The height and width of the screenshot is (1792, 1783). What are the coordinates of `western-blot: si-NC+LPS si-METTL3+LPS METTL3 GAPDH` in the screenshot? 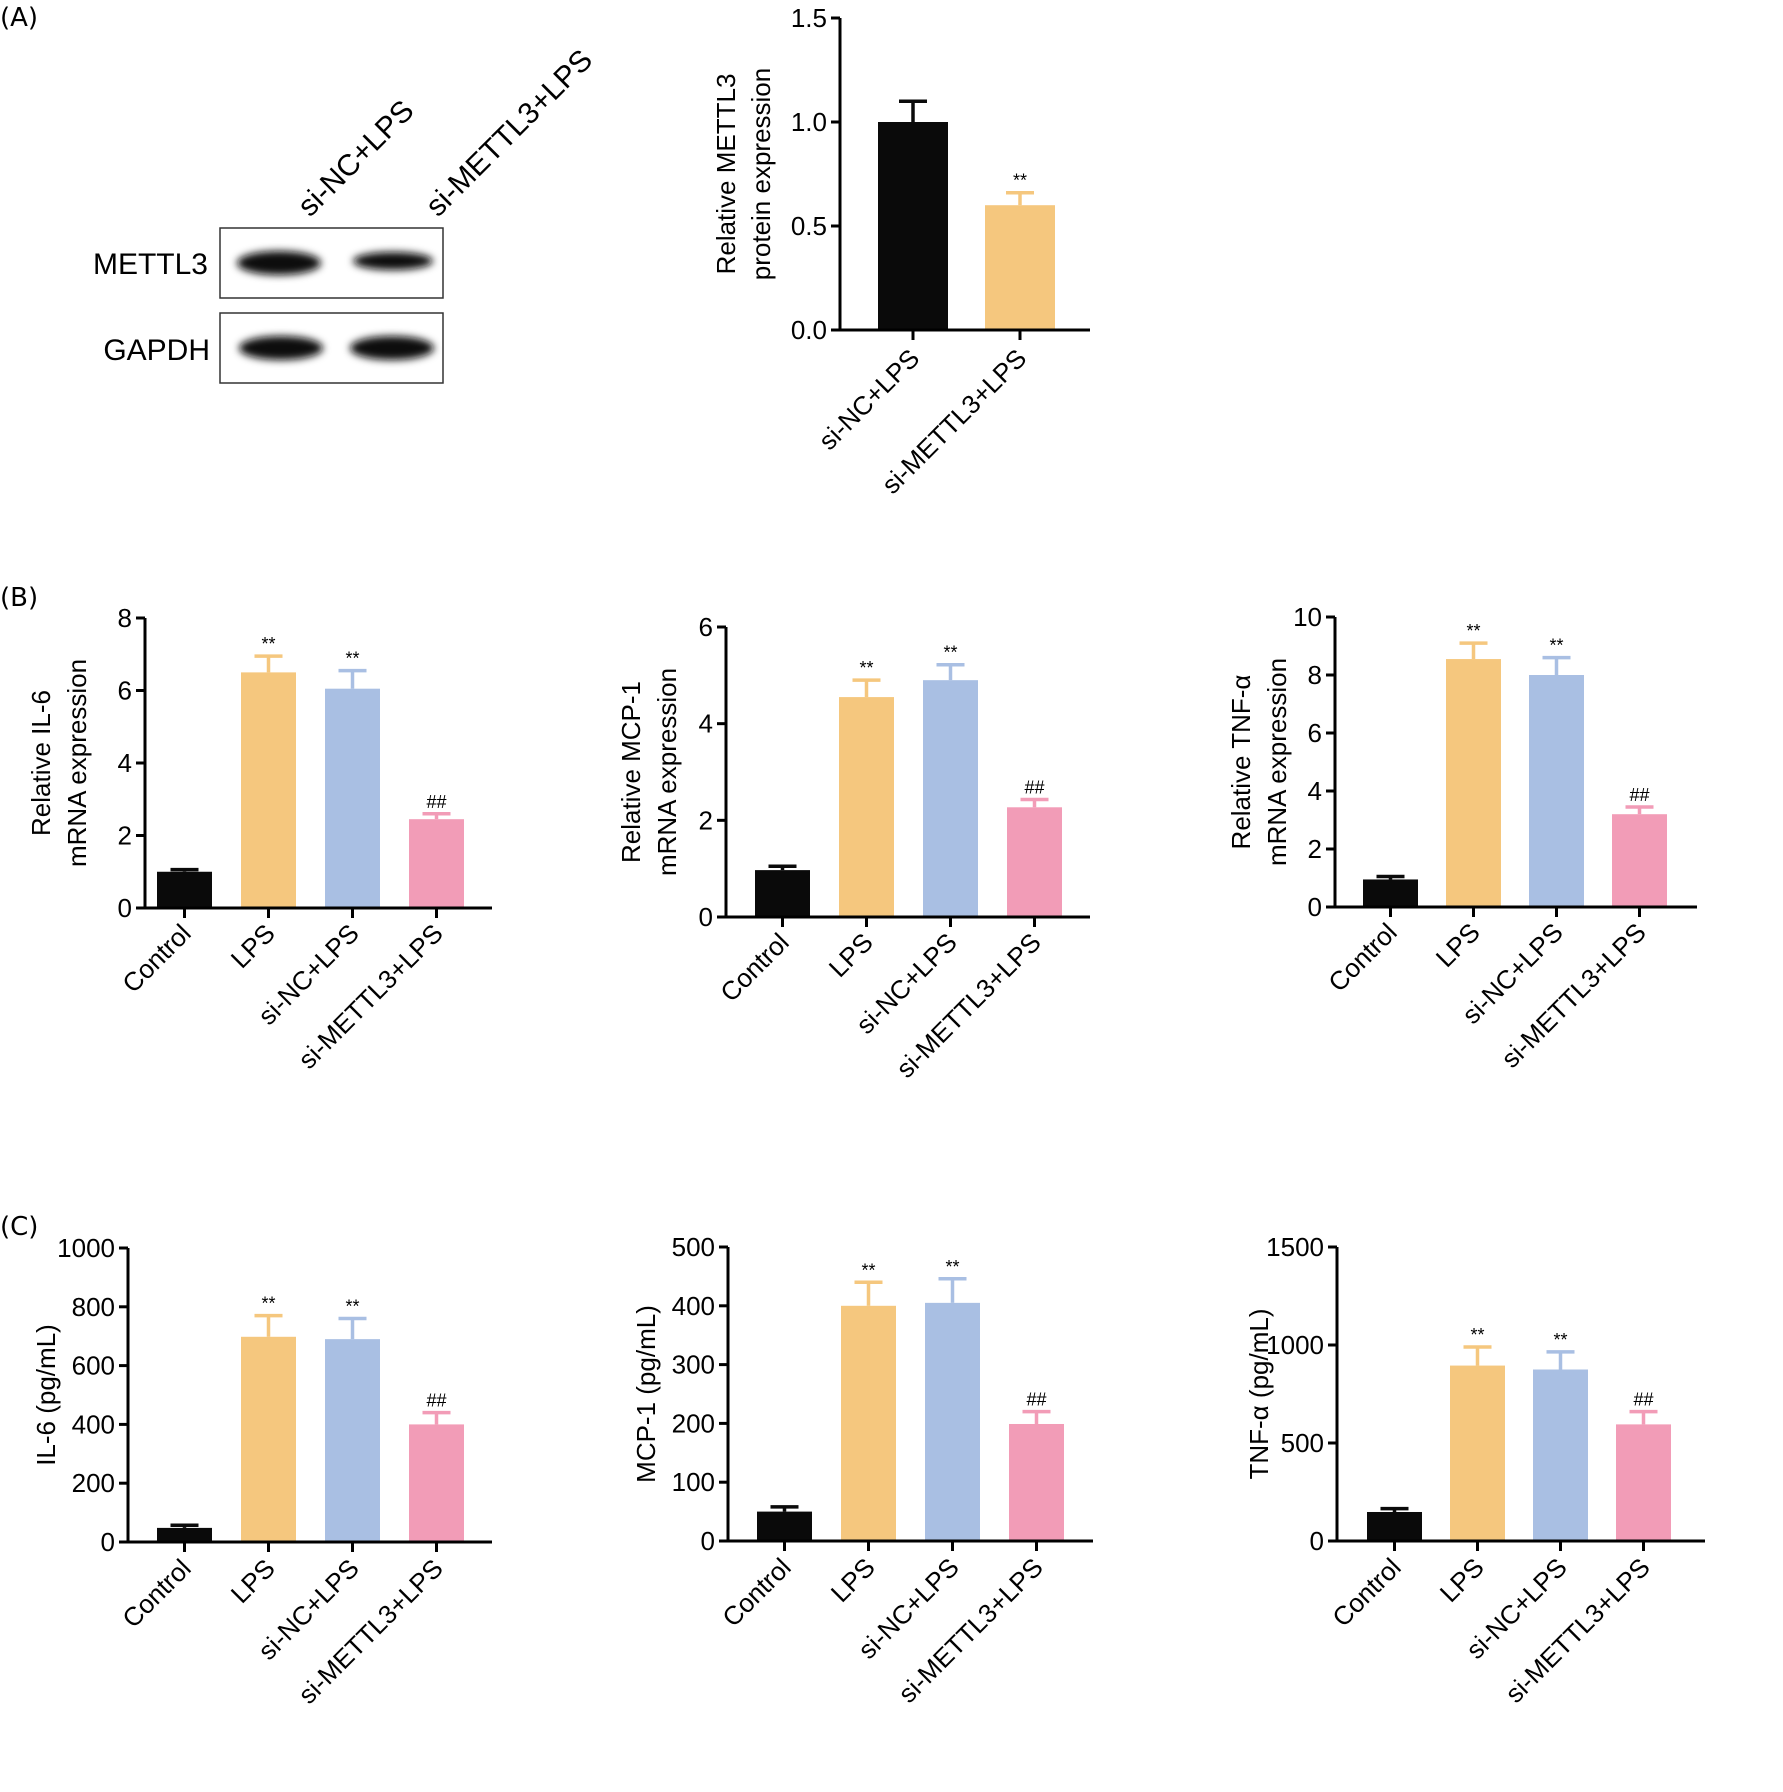 It's located at (346, 213).